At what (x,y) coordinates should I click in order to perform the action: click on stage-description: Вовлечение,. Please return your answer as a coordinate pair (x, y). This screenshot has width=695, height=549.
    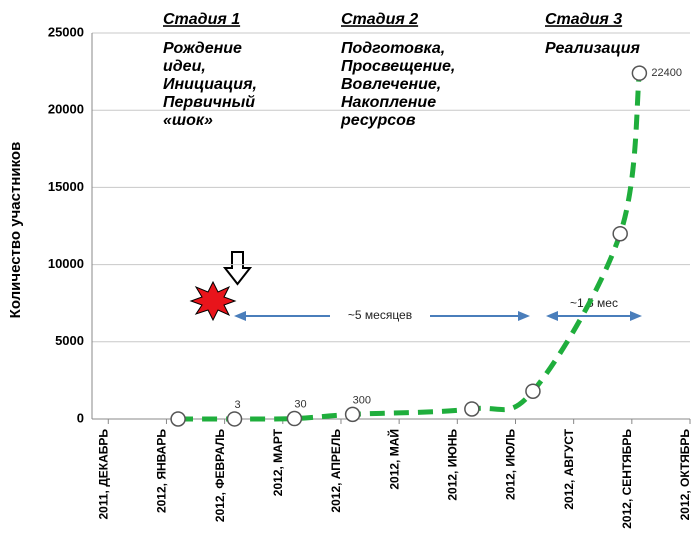
    Looking at the image, I should click on (391, 84).